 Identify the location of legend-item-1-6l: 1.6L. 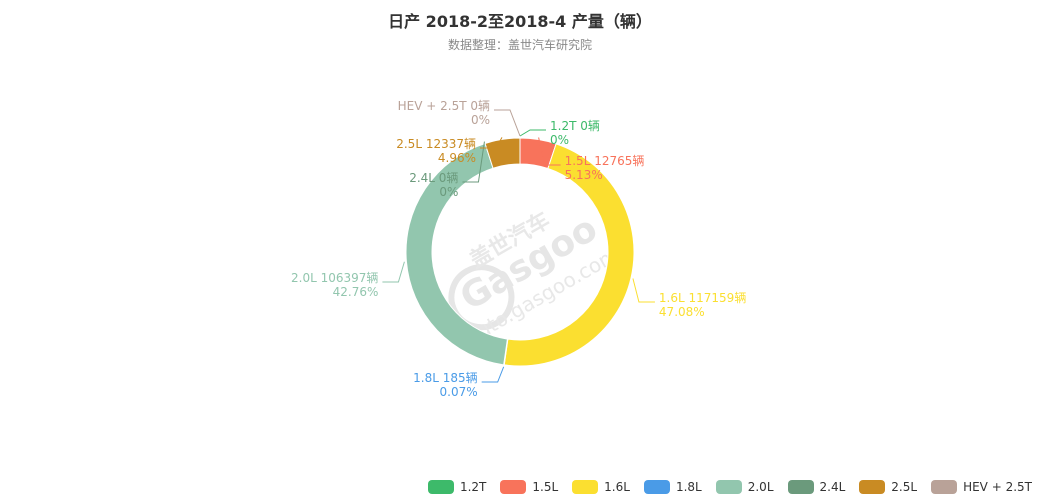
(601, 487).